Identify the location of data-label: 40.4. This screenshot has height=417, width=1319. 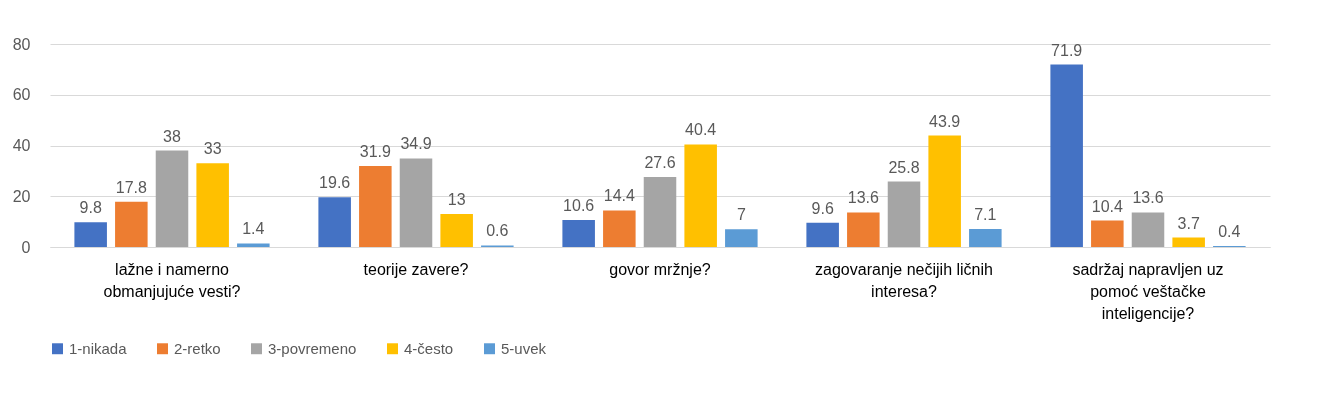
(701, 130).